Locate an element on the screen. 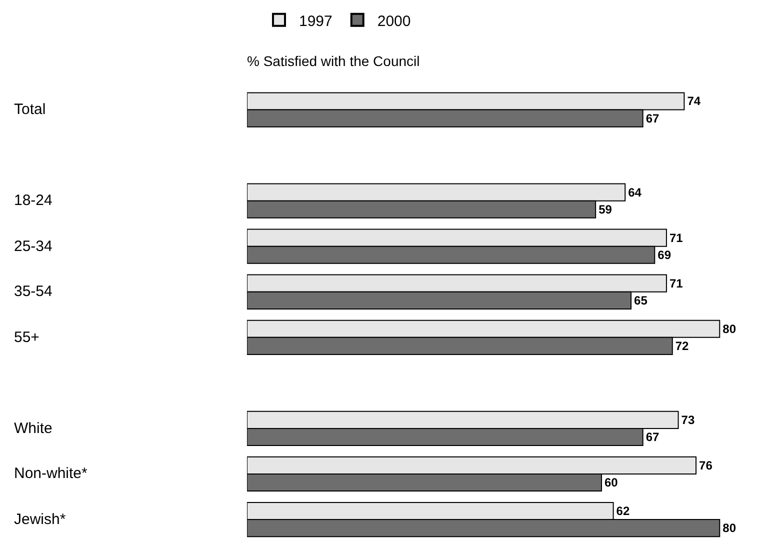 The width and height of the screenshot is (776, 544). y-tick-label: Total is located at coordinates (30, 109).